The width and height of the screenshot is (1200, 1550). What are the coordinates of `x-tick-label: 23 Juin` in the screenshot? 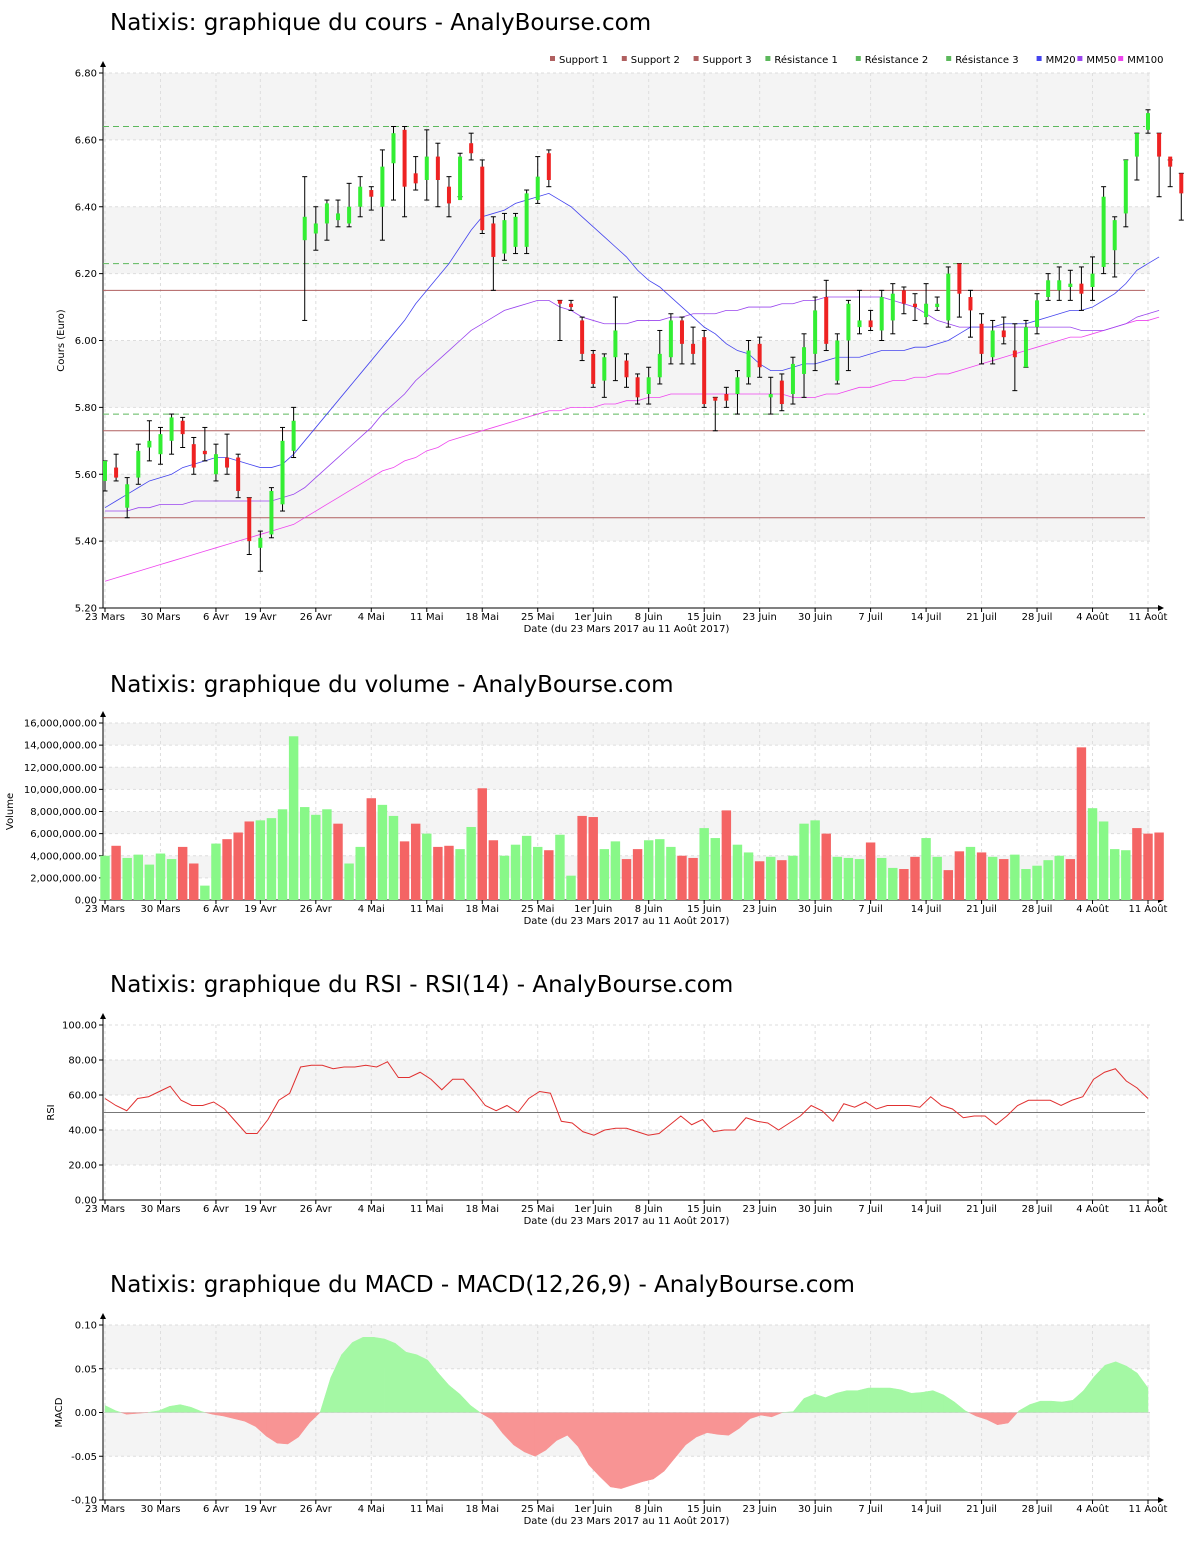 It's located at (759, 1509).